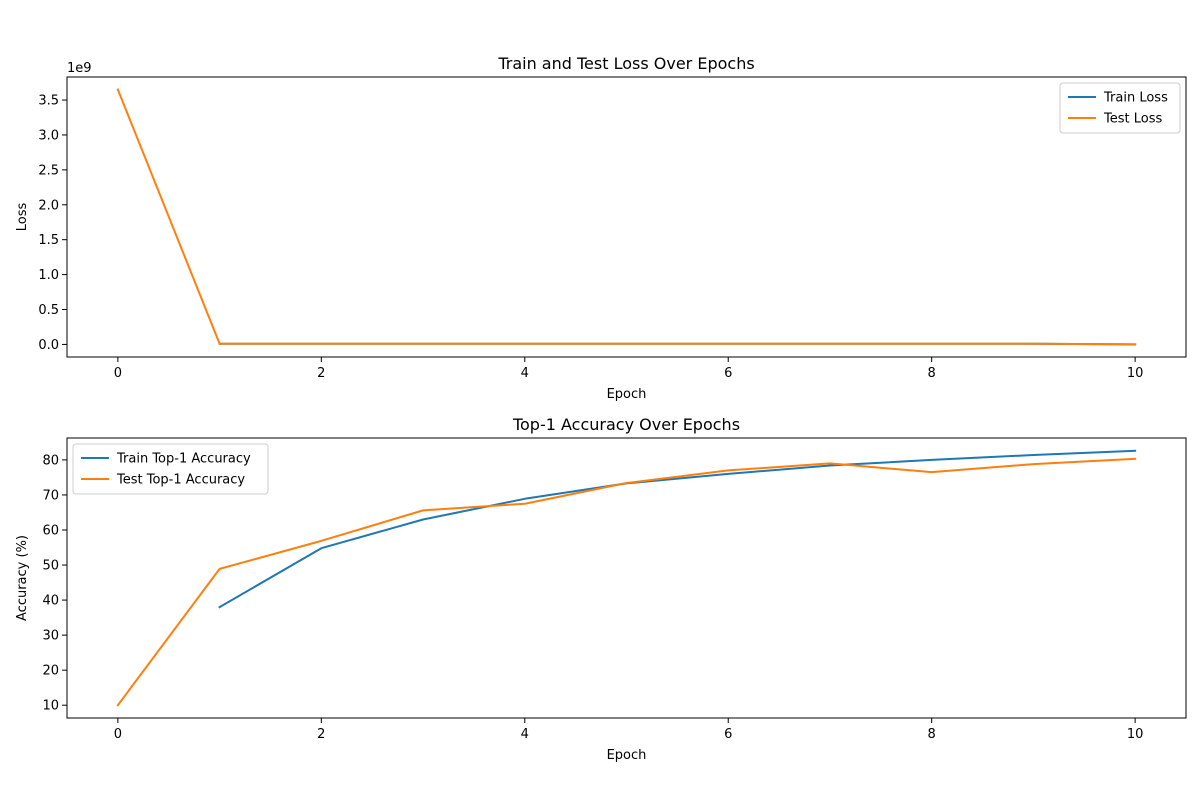 The image size is (1200, 800). What do you see at coordinates (48, 205) in the screenshot?
I see `y-tick-label: 2.0` at bounding box center [48, 205].